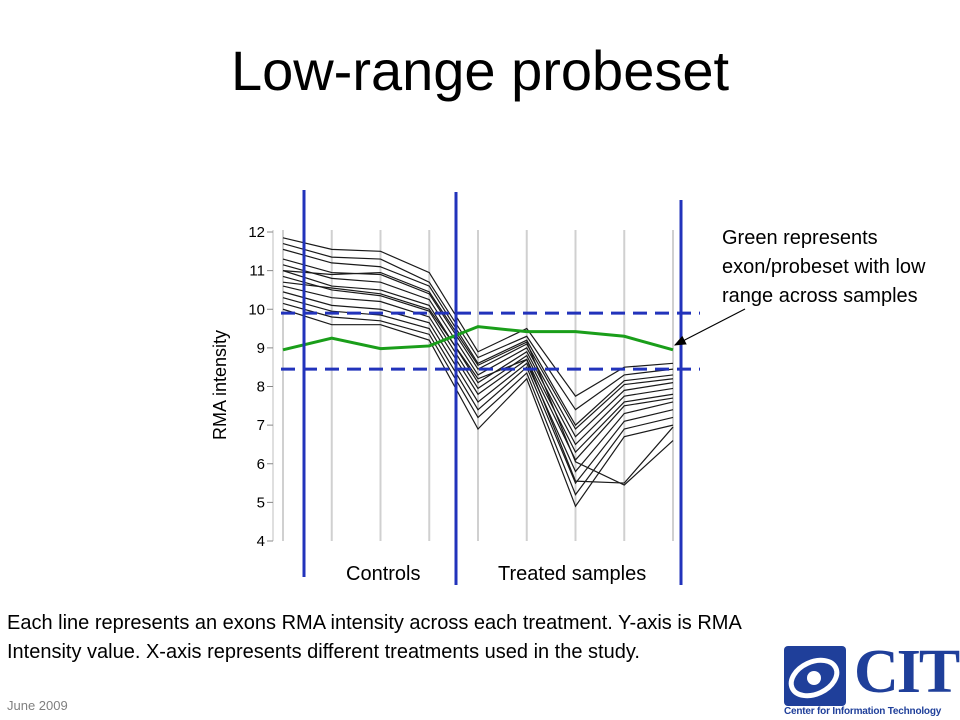  What do you see at coordinates (257, 271) in the screenshot?
I see `y-tick-label: 11` at bounding box center [257, 271].